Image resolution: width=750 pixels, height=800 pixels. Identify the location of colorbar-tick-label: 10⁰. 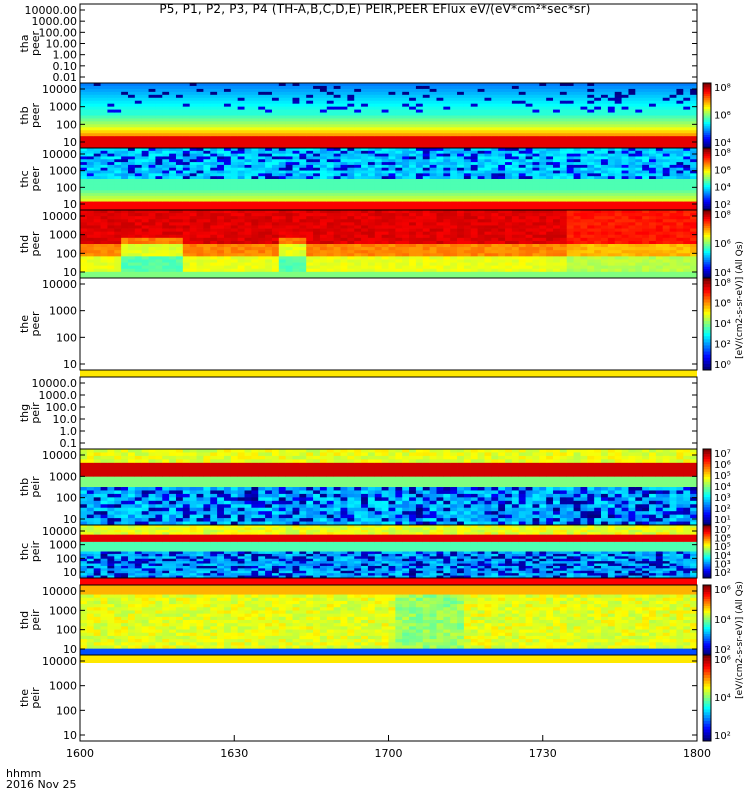
(722, 365).